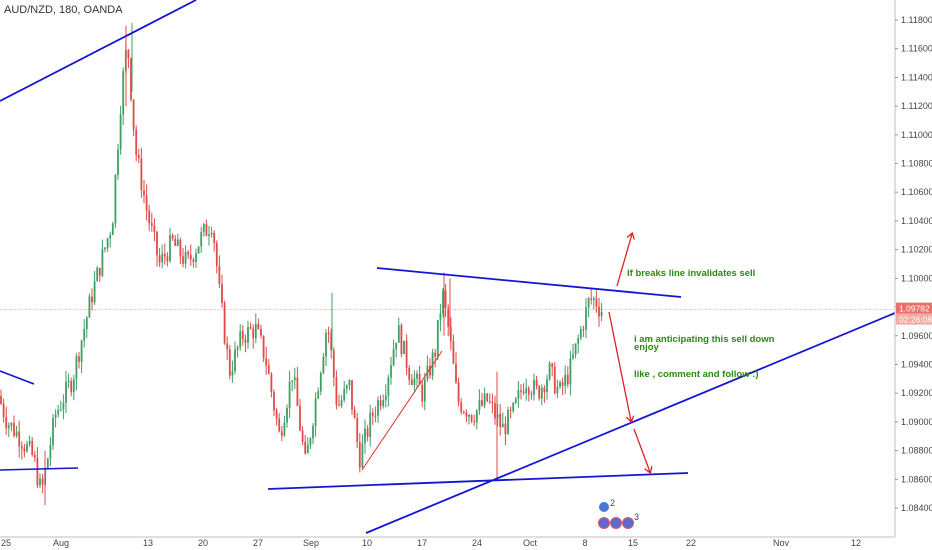  Describe the element at coordinates (916, 221) in the screenshot. I see `y-tick-label-7: 1.10400` at that location.